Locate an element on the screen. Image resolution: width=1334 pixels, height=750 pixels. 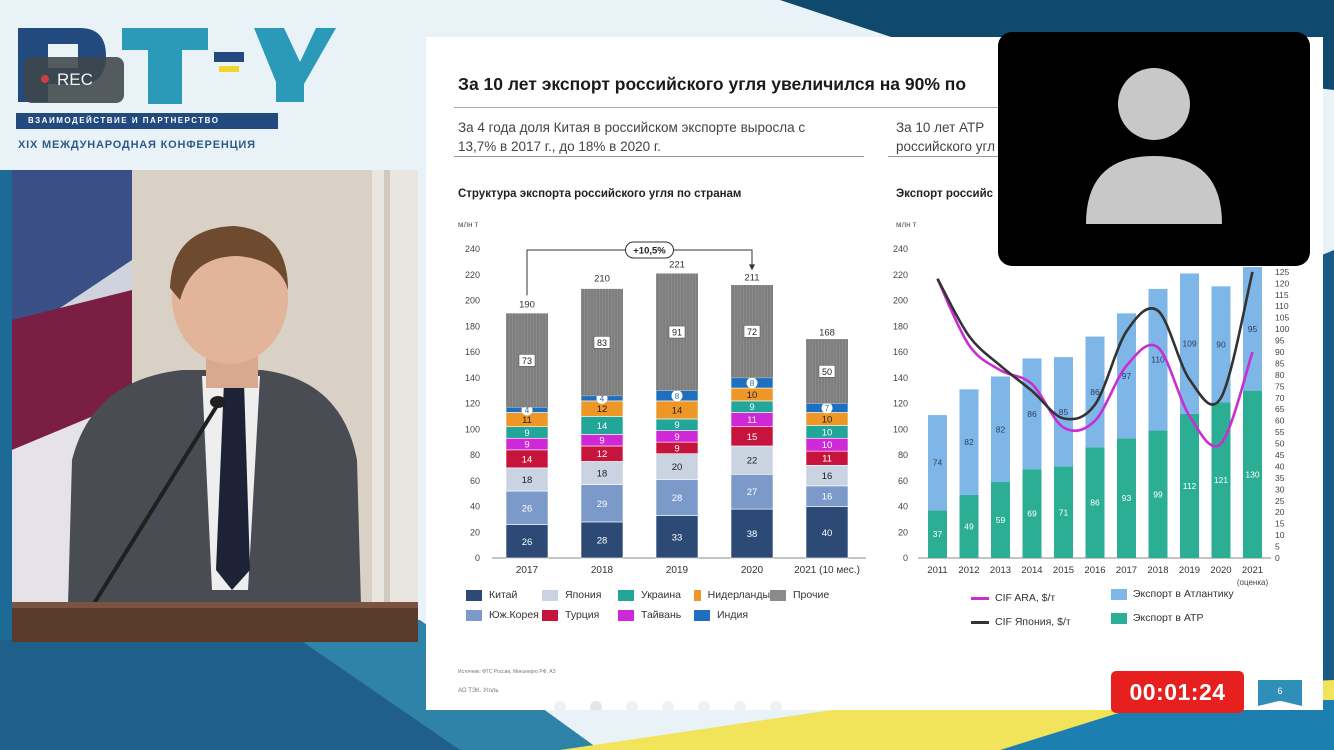
y2-tick-label: 5 is located at coordinates (1277, 547).